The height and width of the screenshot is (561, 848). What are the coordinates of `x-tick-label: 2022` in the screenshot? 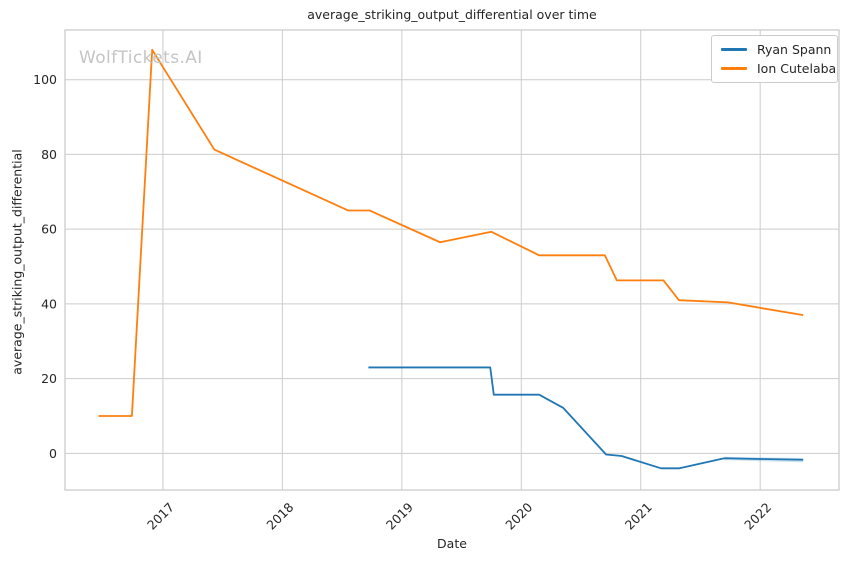 It's located at (757, 516).